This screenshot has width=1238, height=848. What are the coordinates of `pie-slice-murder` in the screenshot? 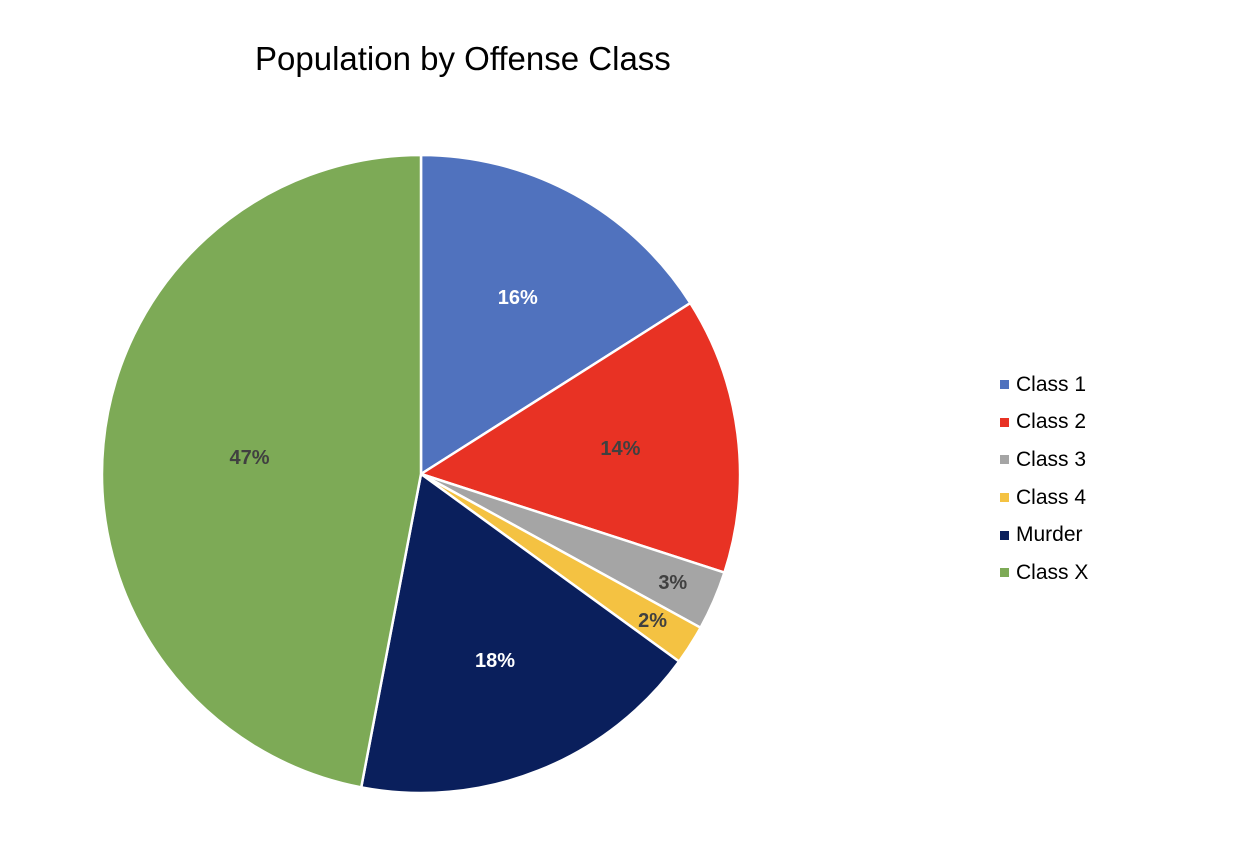 It's located at (520, 633).